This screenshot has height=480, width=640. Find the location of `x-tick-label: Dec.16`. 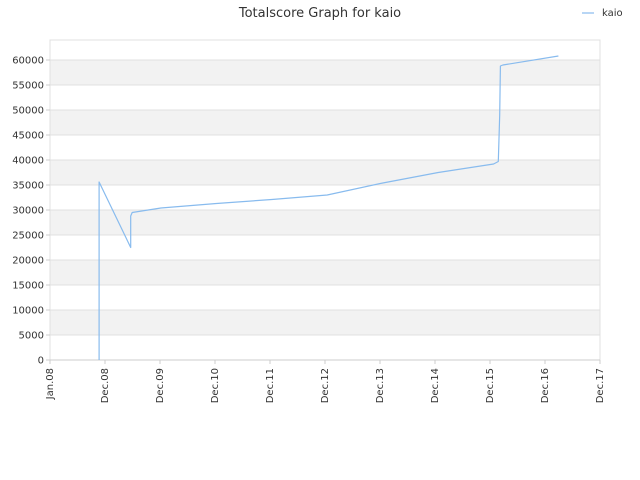

x-tick-label: Dec.16 is located at coordinates (545, 385).